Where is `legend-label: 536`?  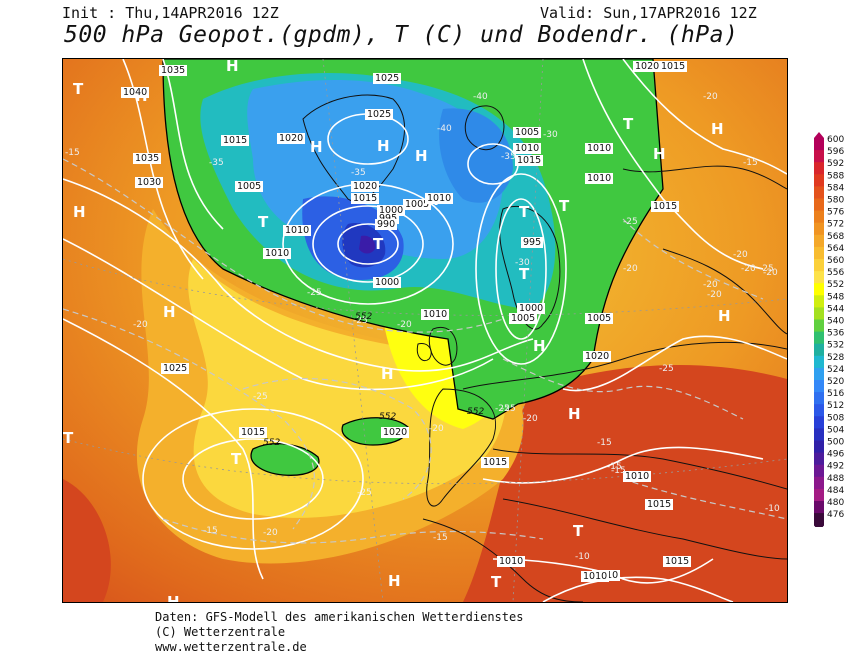 legend-label: 536 is located at coordinates (835, 334).